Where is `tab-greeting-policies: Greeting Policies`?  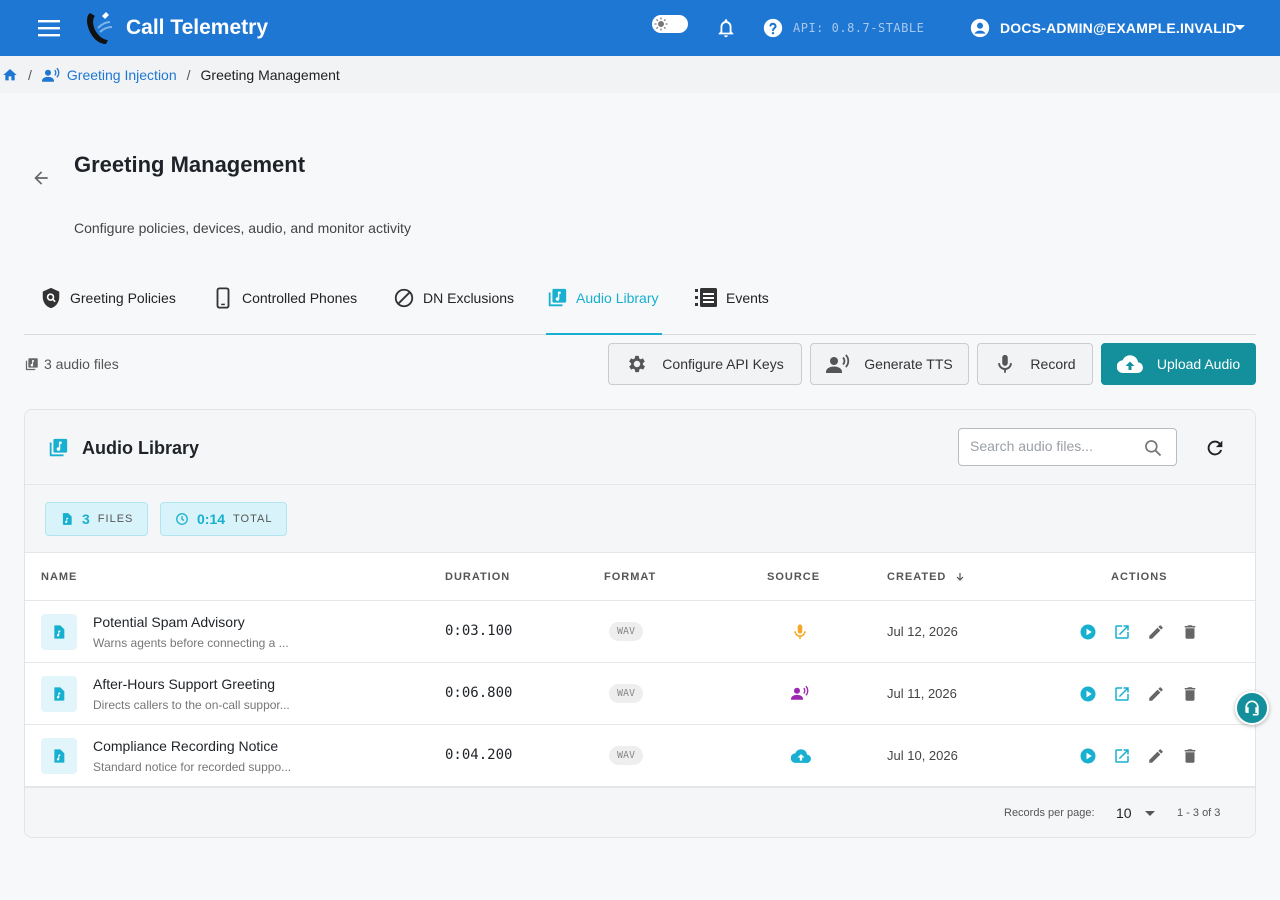 tab-greeting-policies: Greeting Policies is located at coordinates (108, 298).